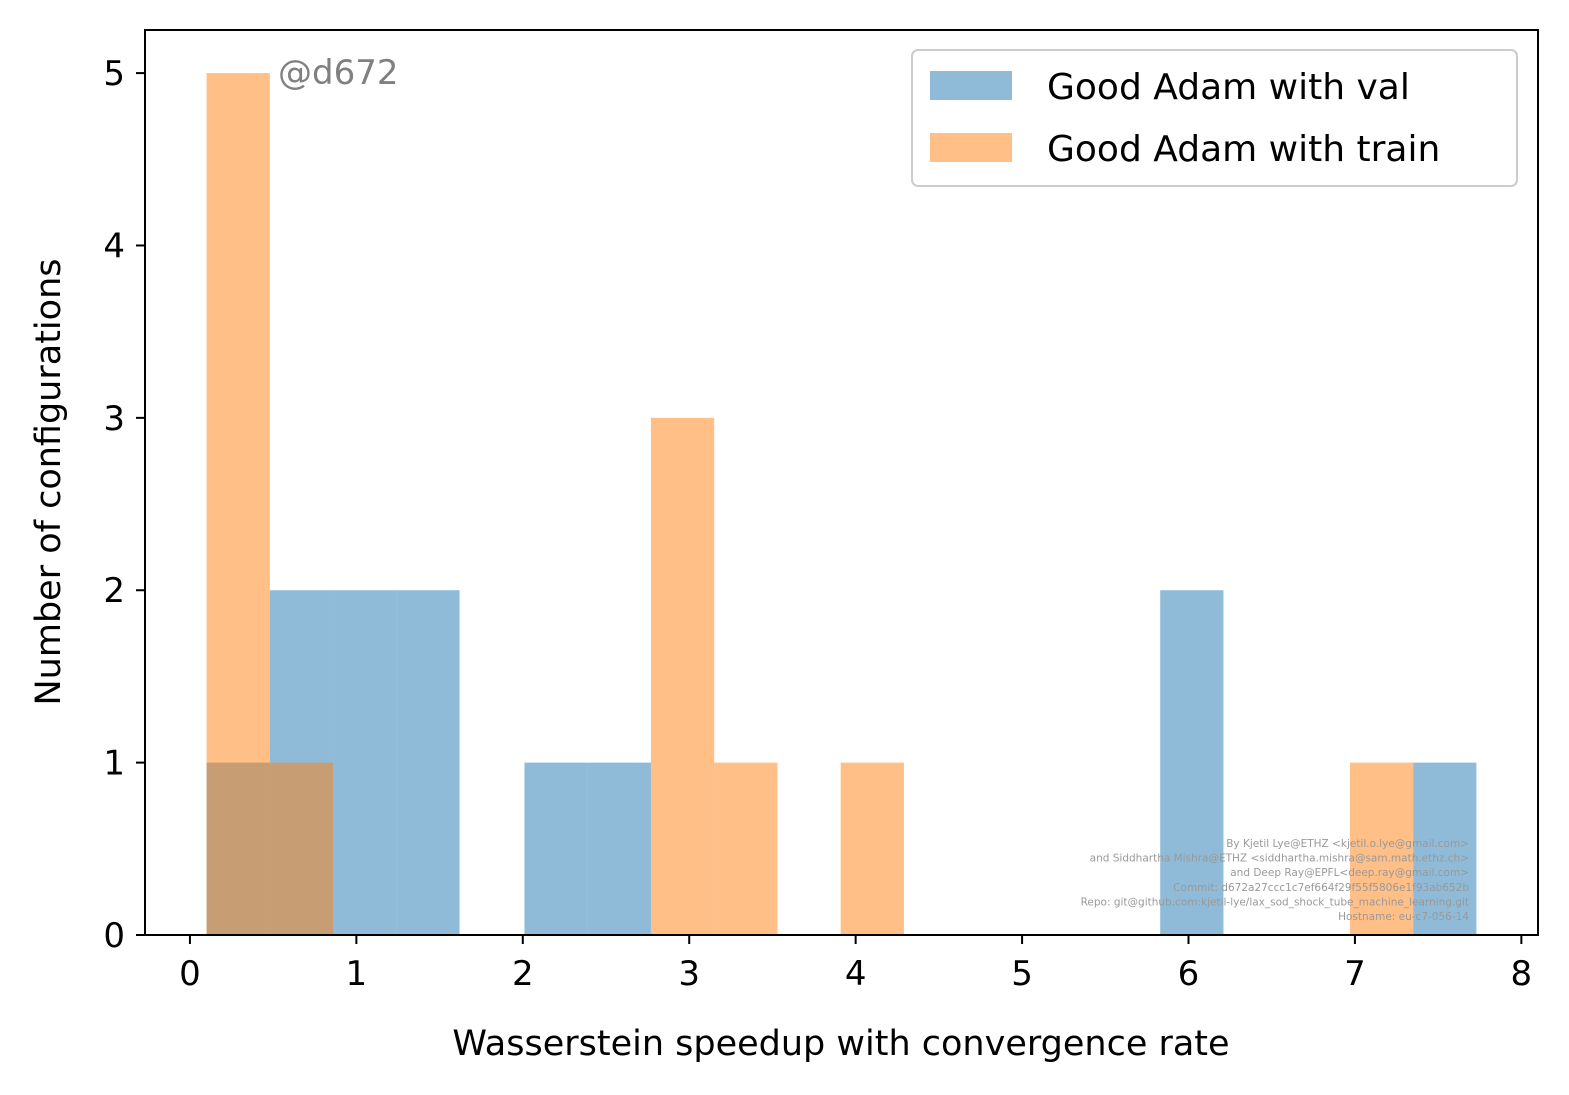 The height and width of the screenshot is (1095, 1569). What do you see at coordinates (114, 74) in the screenshot?
I see `y-tick-label: 5` at bounding box center [114, 74].